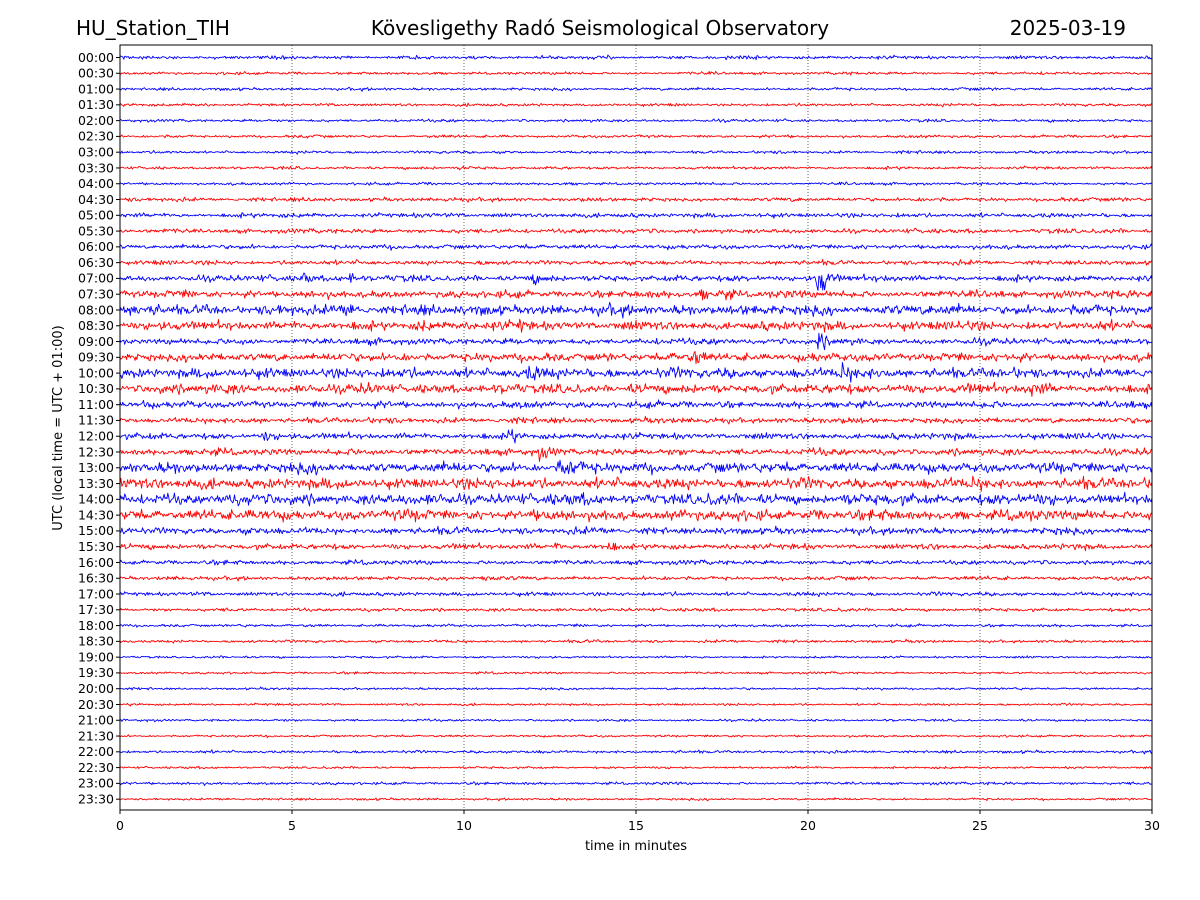 This screenshot has height=900, width=1200. I want to click on y-tick-label: 00:00, so click(96, 57).